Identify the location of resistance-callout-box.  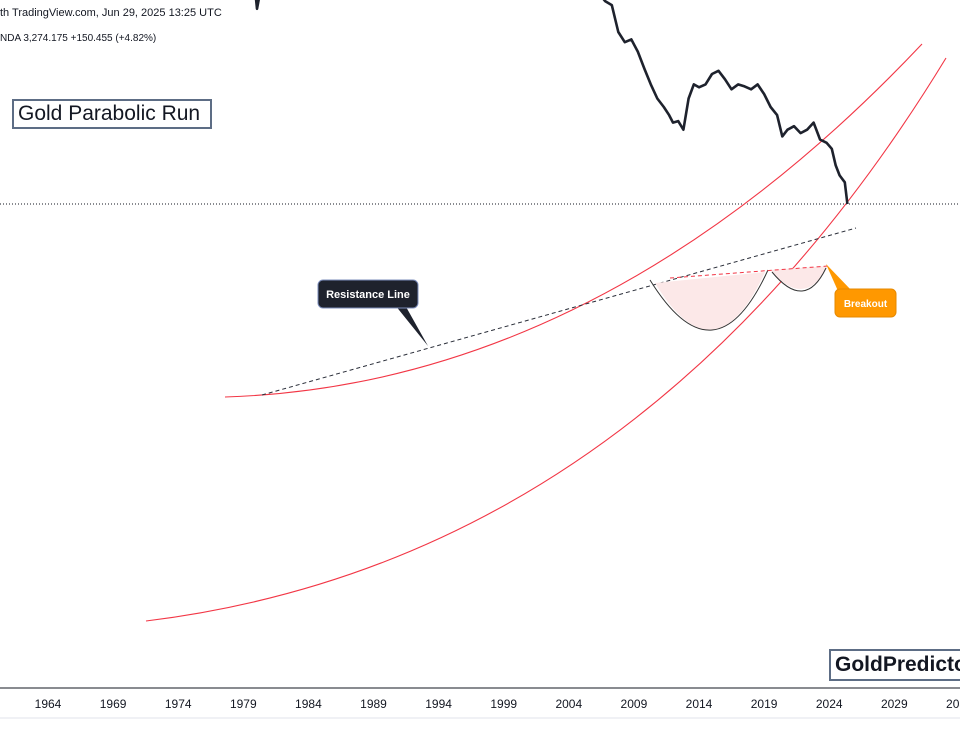
(368, 294).